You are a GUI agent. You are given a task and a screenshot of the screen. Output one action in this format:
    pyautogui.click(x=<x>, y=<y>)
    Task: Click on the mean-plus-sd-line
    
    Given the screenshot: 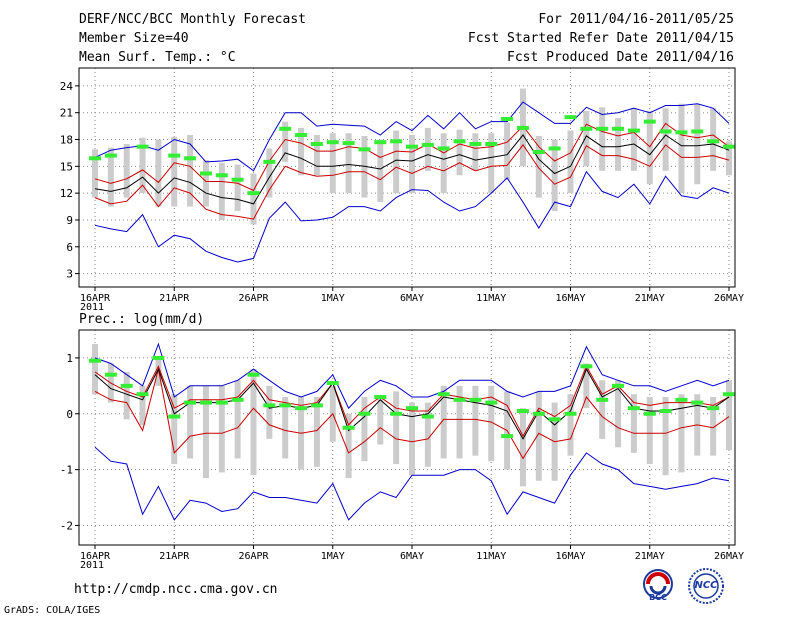 What is the action you would take?
    pyautogui.click(x=412, y=401)
    